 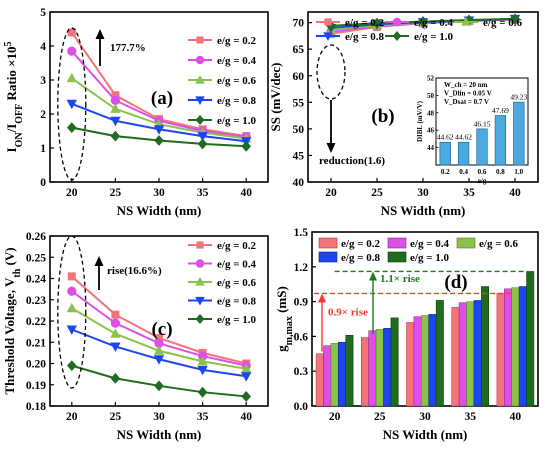 What do you see at coordinates (299, 130) in the screenshot?
I see `y-tick-label: 50` at bounding box center [299, 130].